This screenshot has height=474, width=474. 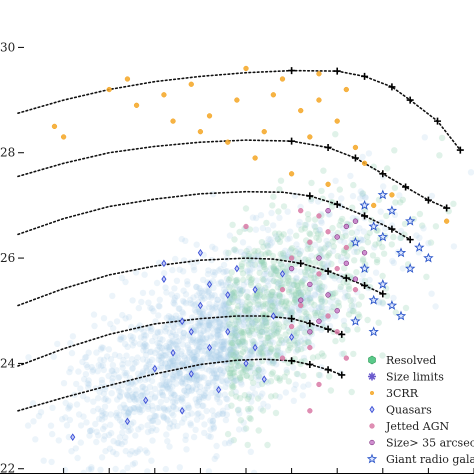 What do you see at coordinates (310, 137) in the screenshot?
I see `data-point` at bounding box center [310, 137].